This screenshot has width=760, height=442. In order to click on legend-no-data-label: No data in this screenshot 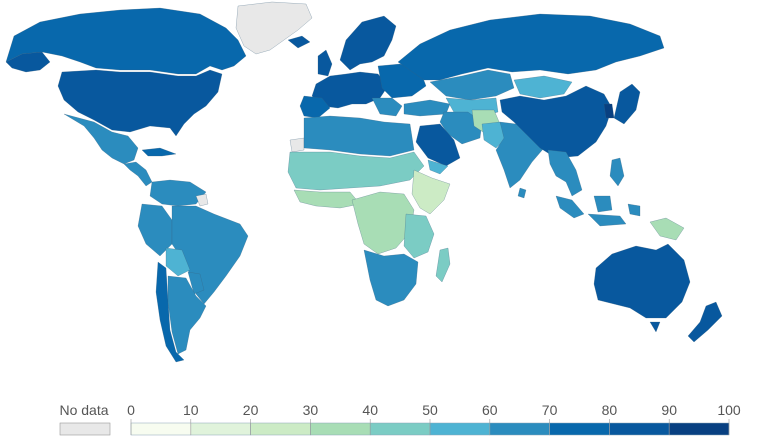, I will do `click(83, 410)`.